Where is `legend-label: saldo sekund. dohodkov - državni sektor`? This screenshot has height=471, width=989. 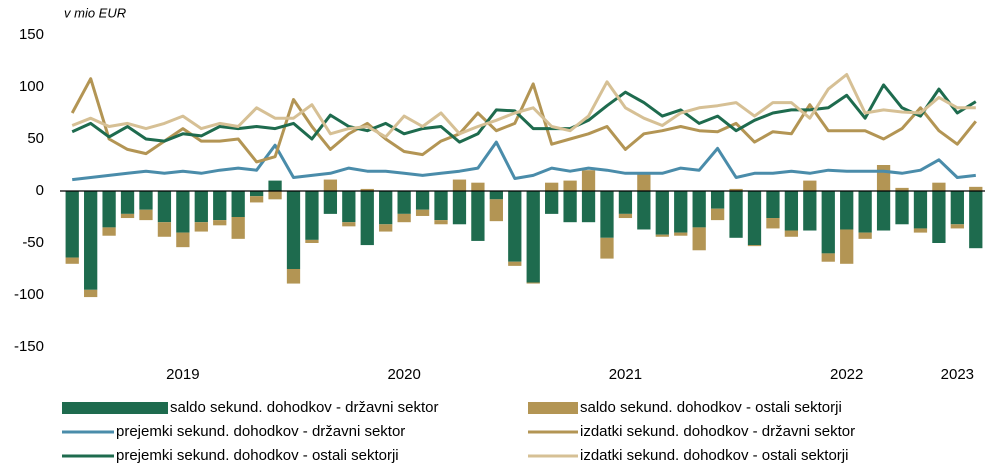 legend-label: saldo sekund. dohodkov - državni sektor is located at coordinates (304, 407).